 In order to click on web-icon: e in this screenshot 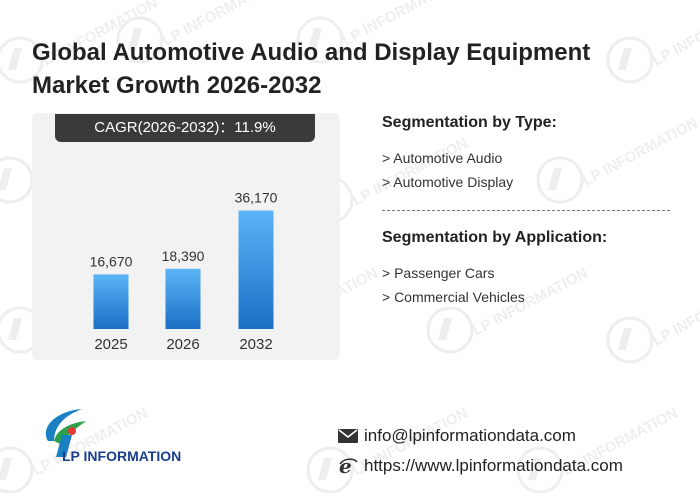, I will do `click(348, 466)`.